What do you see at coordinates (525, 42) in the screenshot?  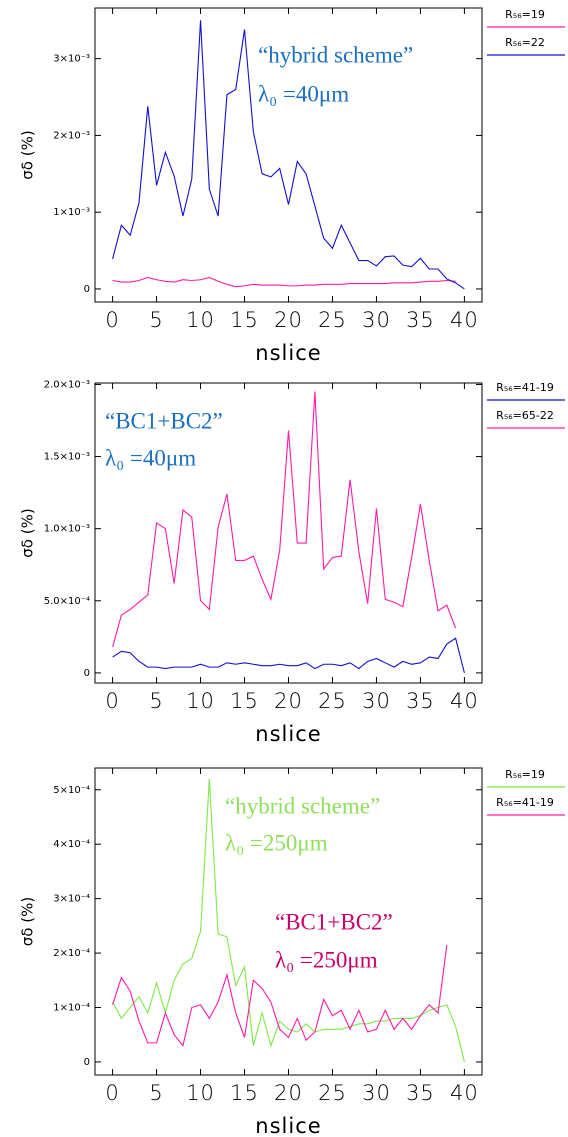 I see `legend-label: R₅₆=22` at bounding box center [525, 42].